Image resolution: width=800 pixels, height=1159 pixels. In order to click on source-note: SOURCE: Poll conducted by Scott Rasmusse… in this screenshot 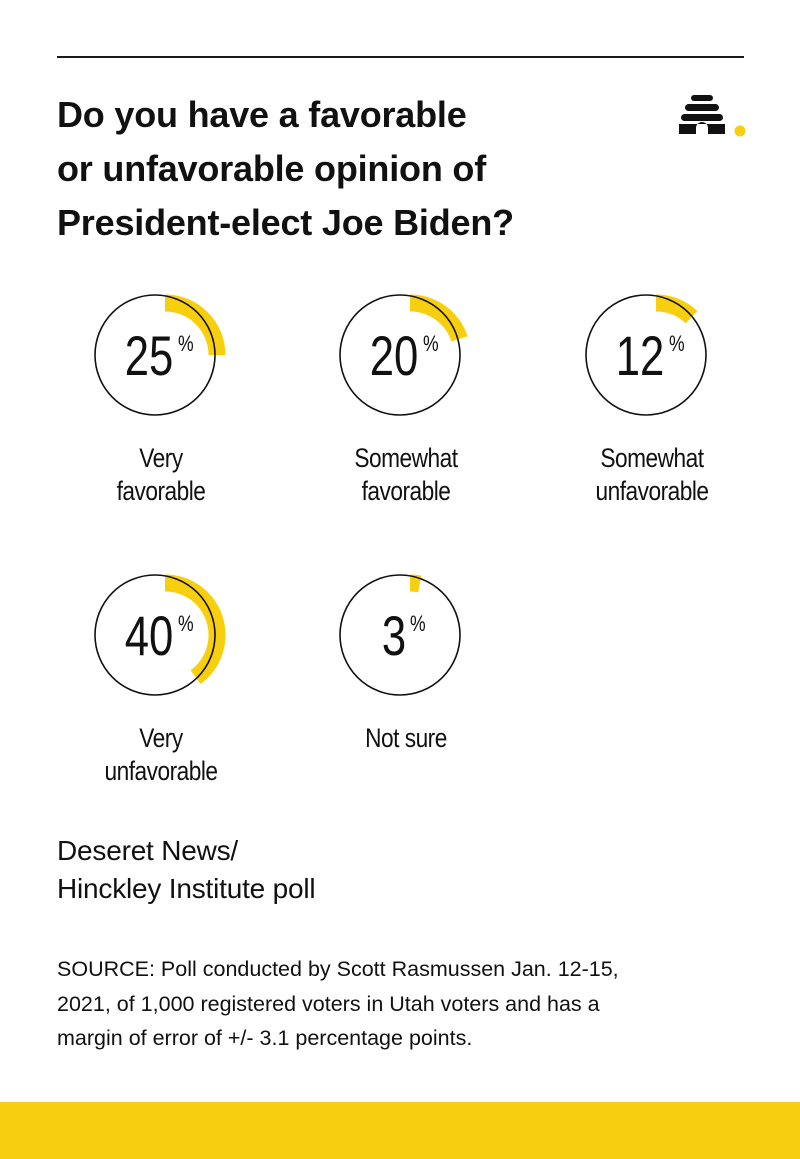, I will do `click(402, 1004)`.